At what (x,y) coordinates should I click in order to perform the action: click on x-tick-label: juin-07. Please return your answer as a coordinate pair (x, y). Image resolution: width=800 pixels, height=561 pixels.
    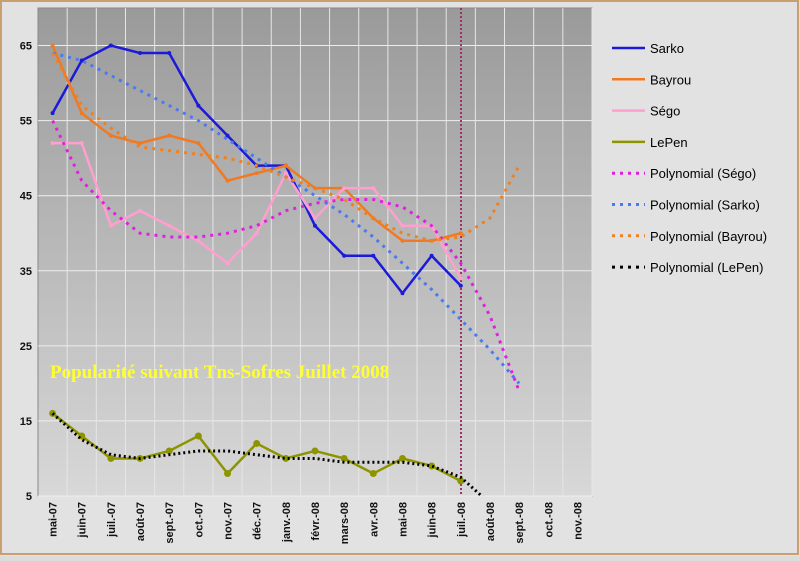
    Looking at the image, I should click on (83, 520).